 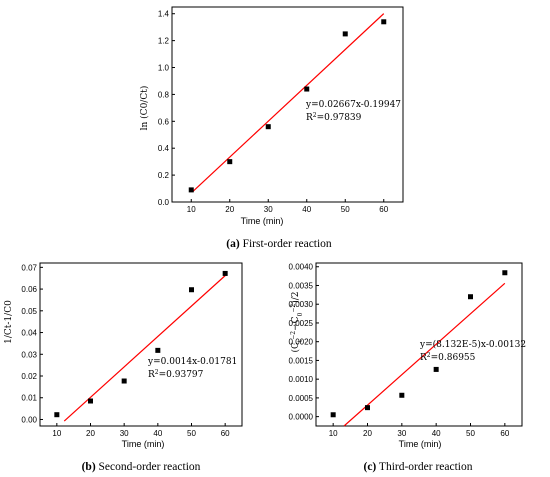 What do you see at coordinates (383, 209) in the screenshot?
I see `panel-a-x-tick-label: 60` at bounding box center [383, 209].